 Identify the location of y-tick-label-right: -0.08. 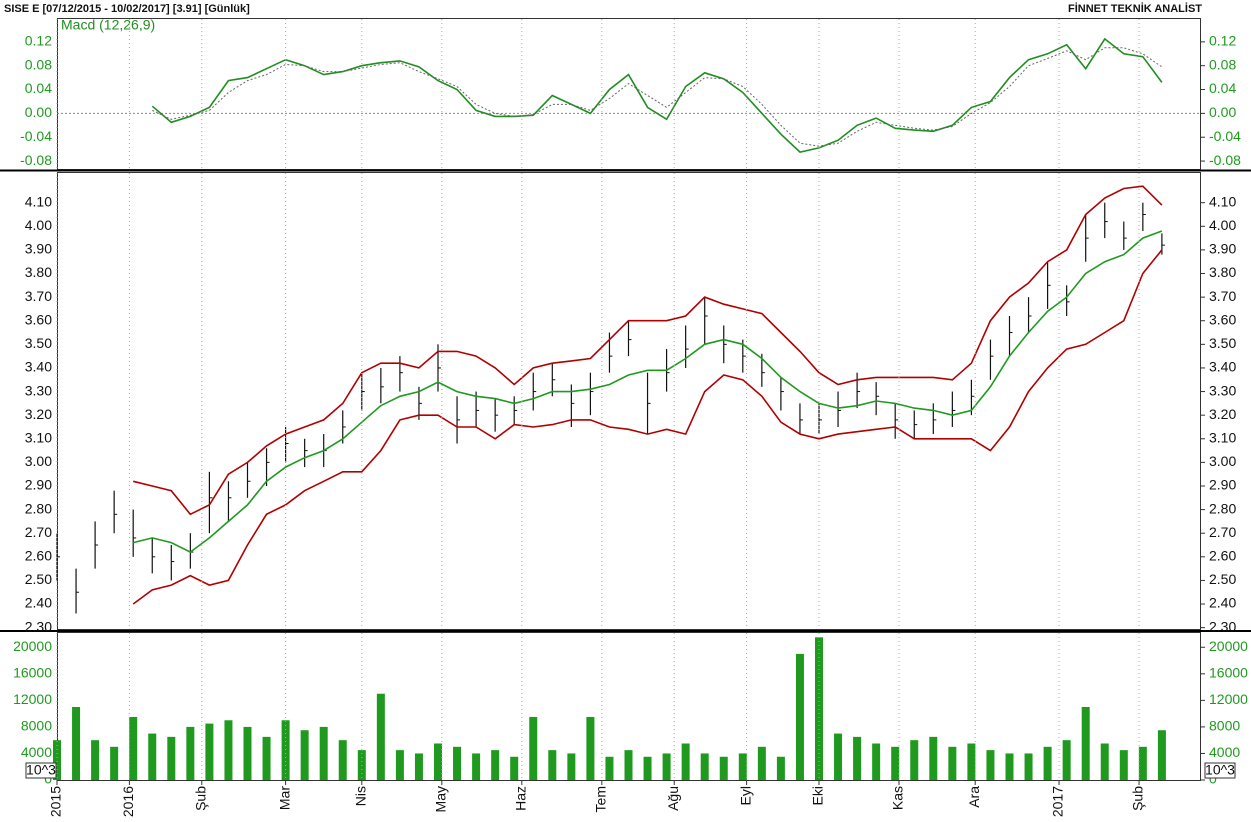
(1225, 160).